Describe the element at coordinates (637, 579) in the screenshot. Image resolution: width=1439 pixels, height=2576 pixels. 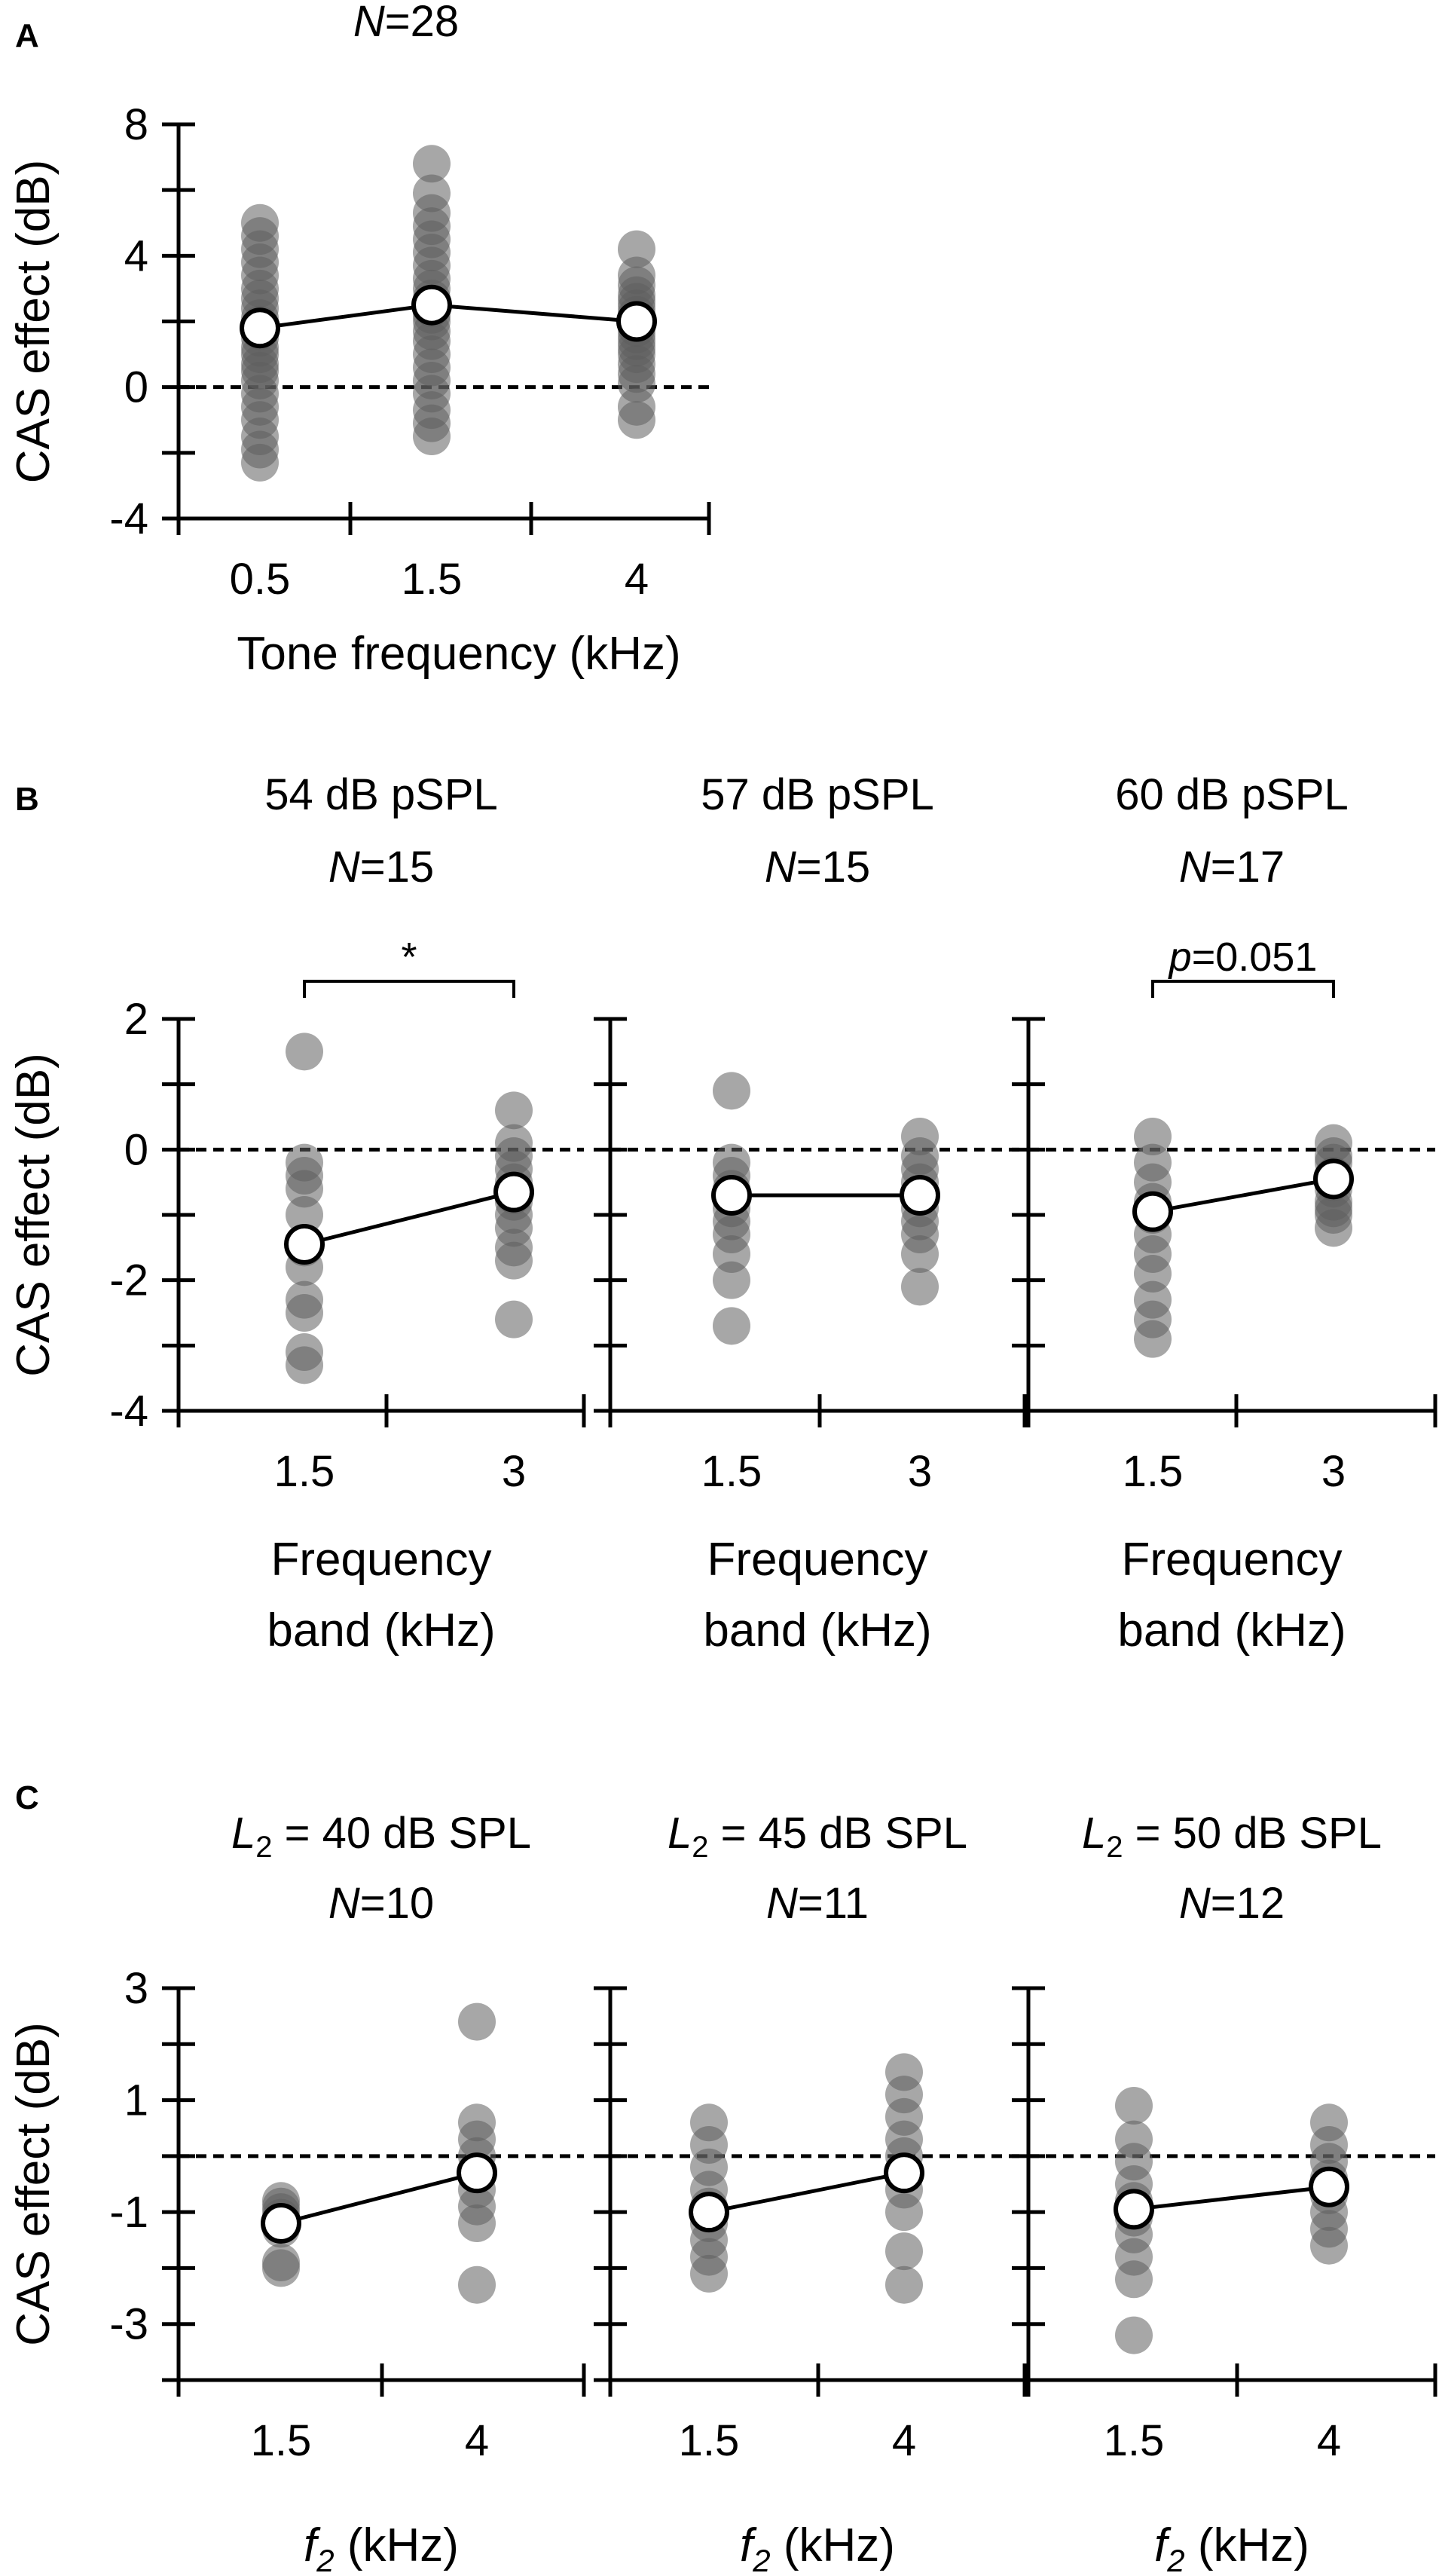
I see `panel-a-0-x-tick-label: 4` at that location.